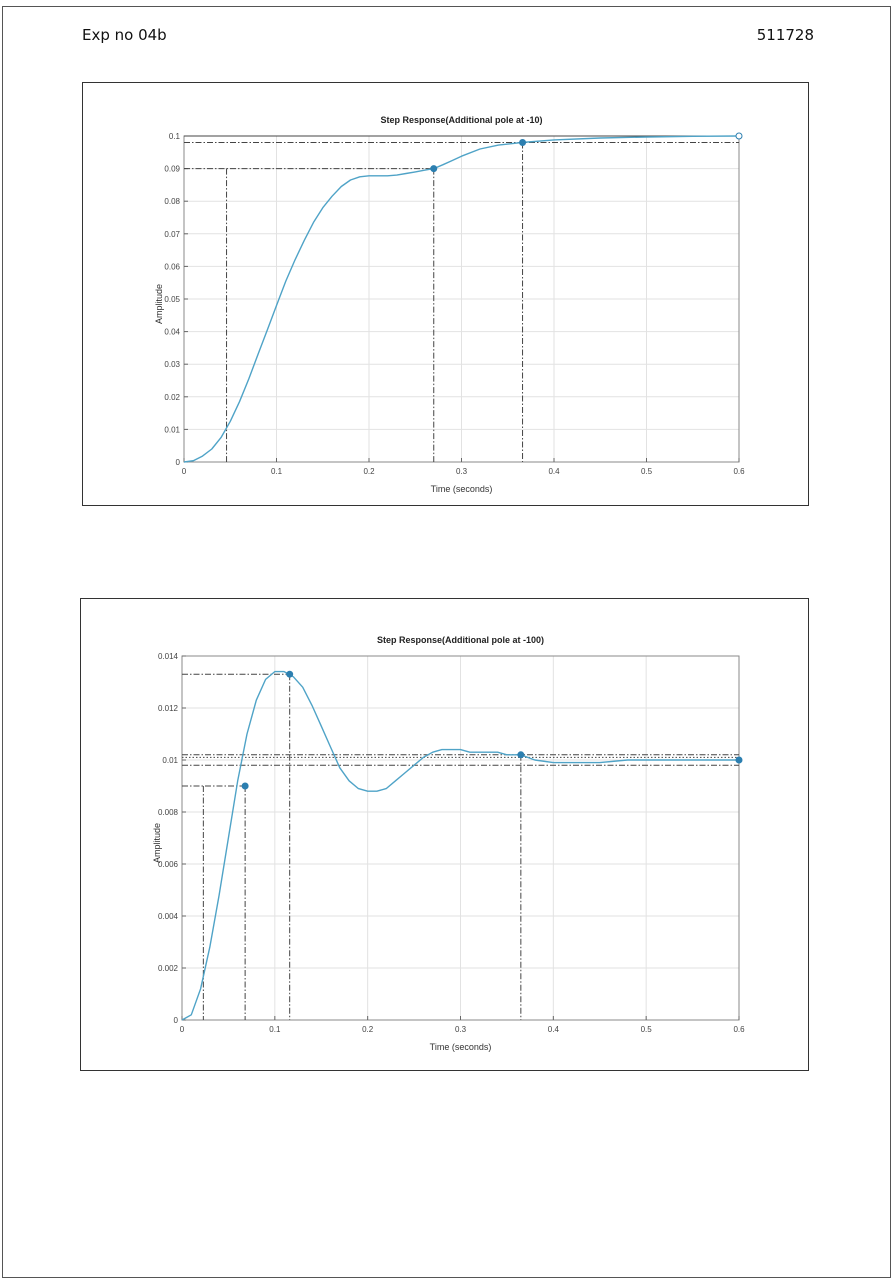  I want to click on y-tick-label-6: 0.012, so click(168, 708).